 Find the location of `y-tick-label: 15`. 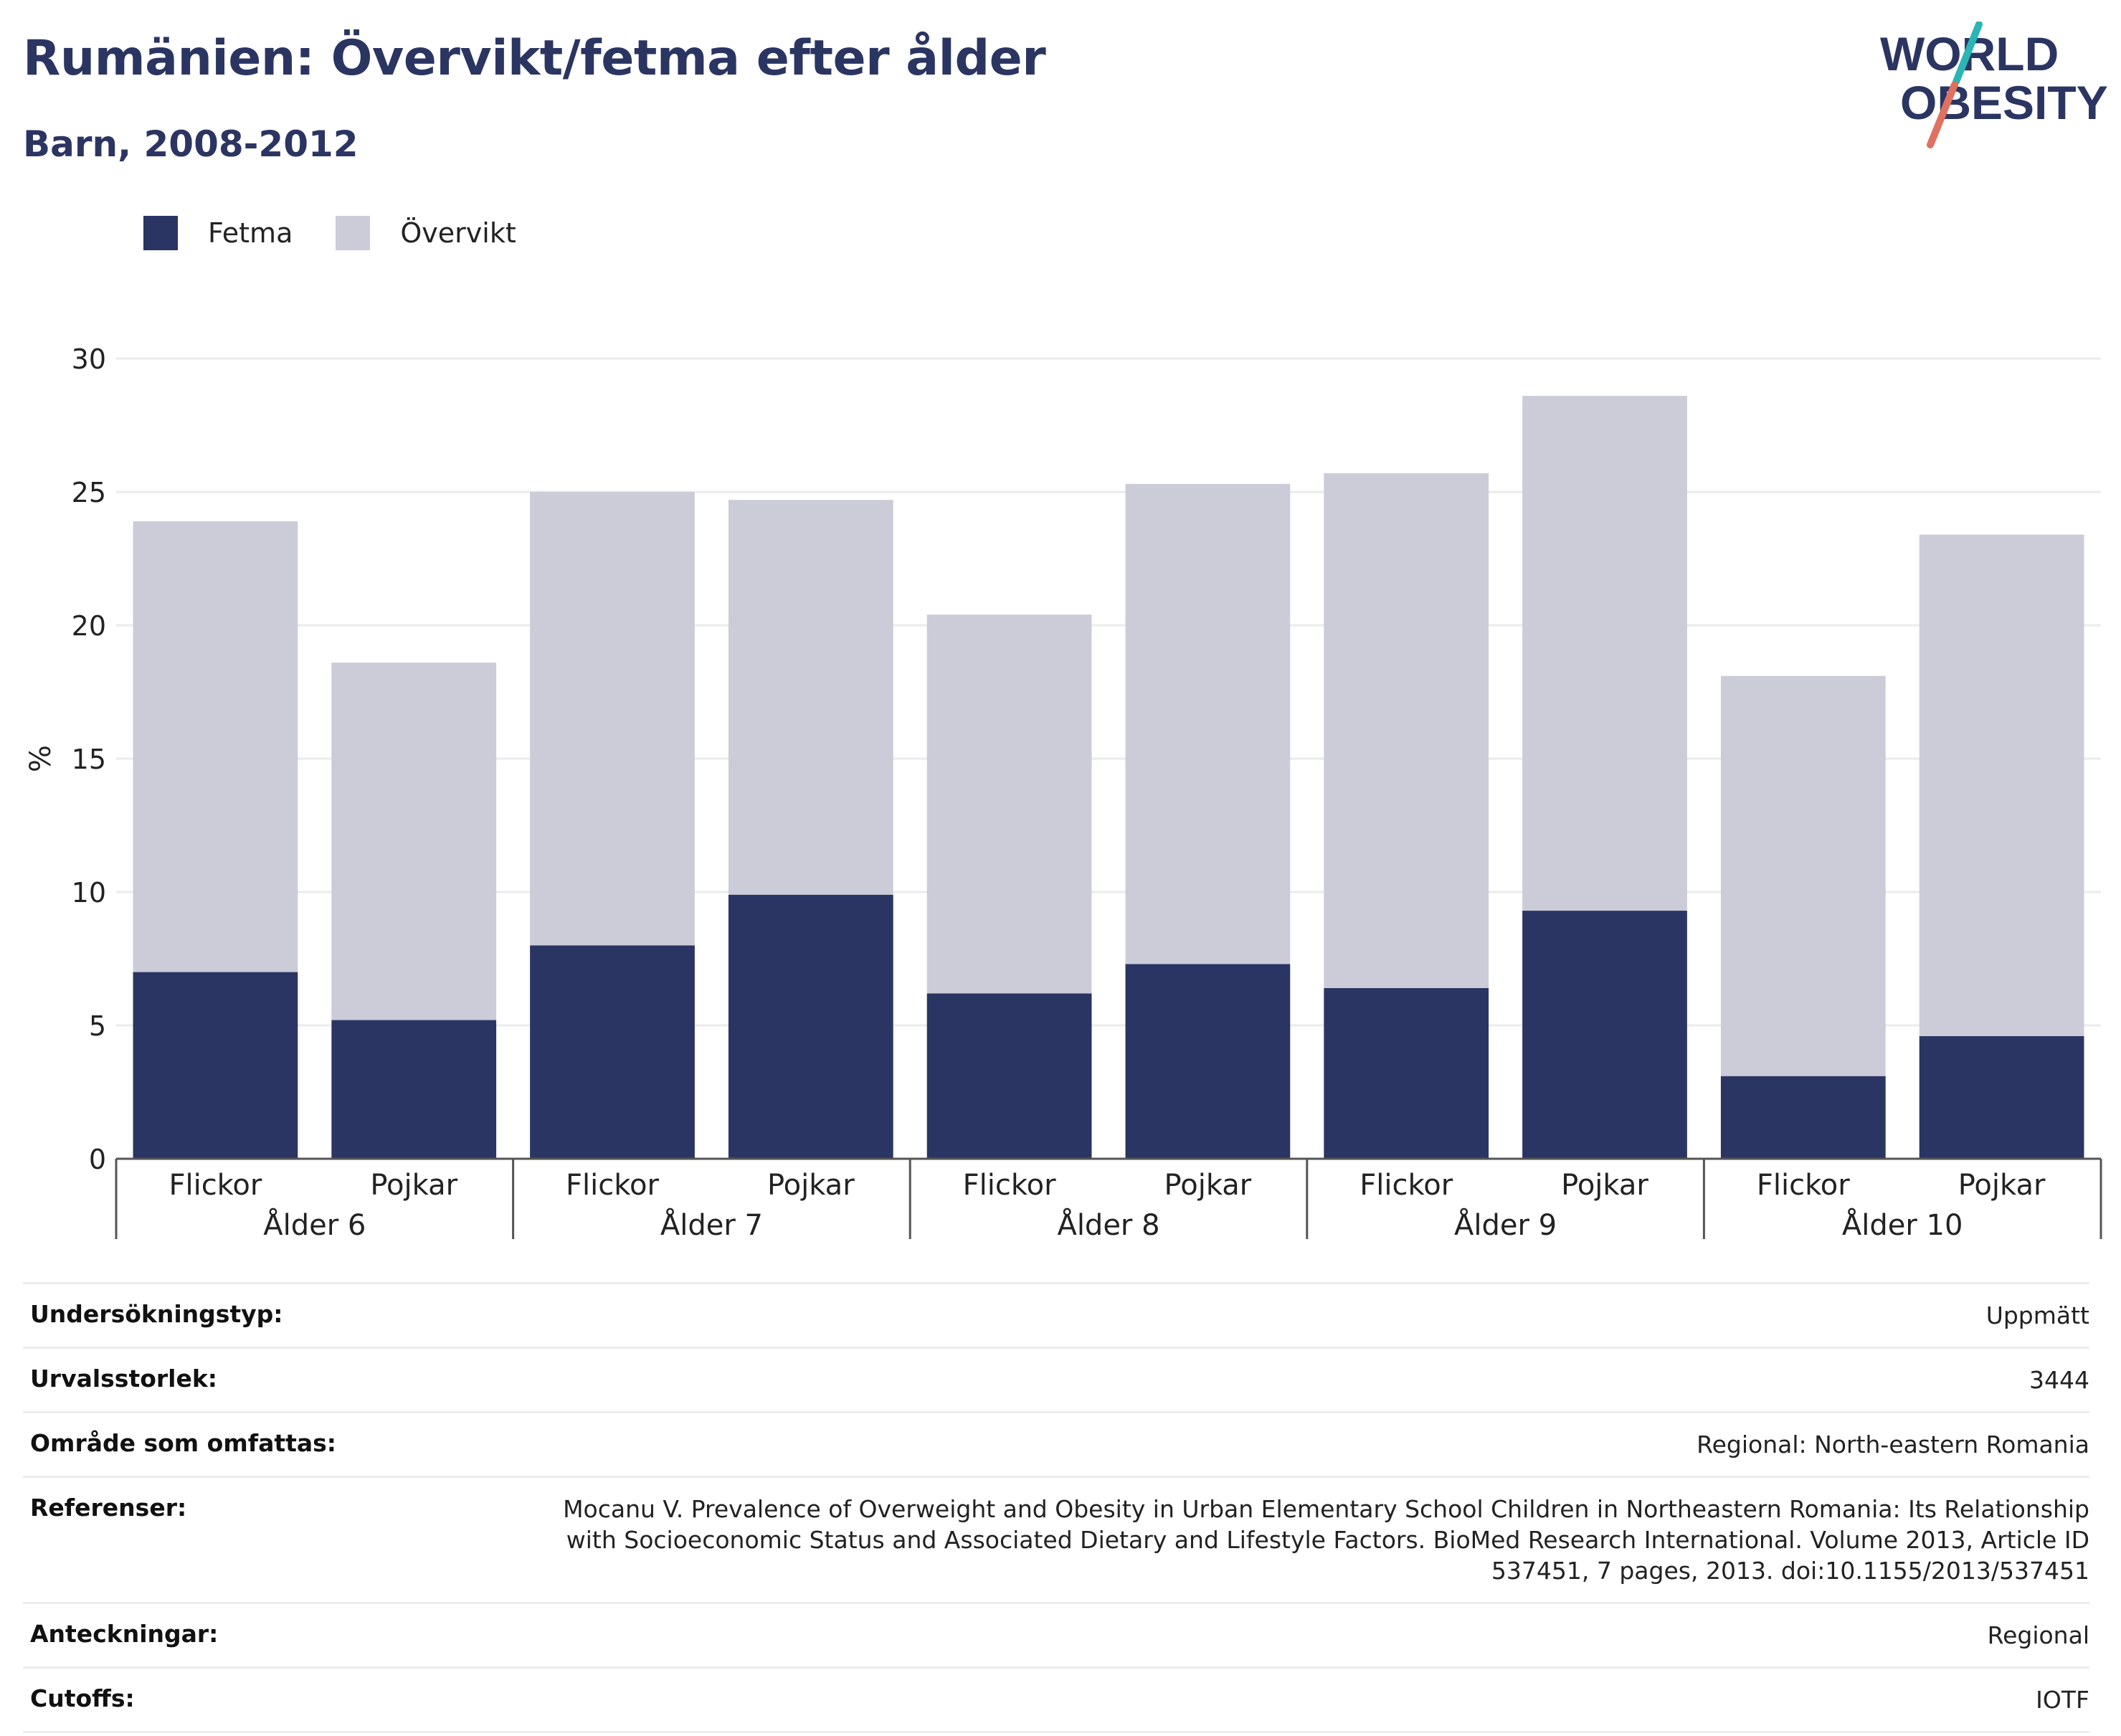

y-tick-label: 15 is located at coordinates (89, 759).